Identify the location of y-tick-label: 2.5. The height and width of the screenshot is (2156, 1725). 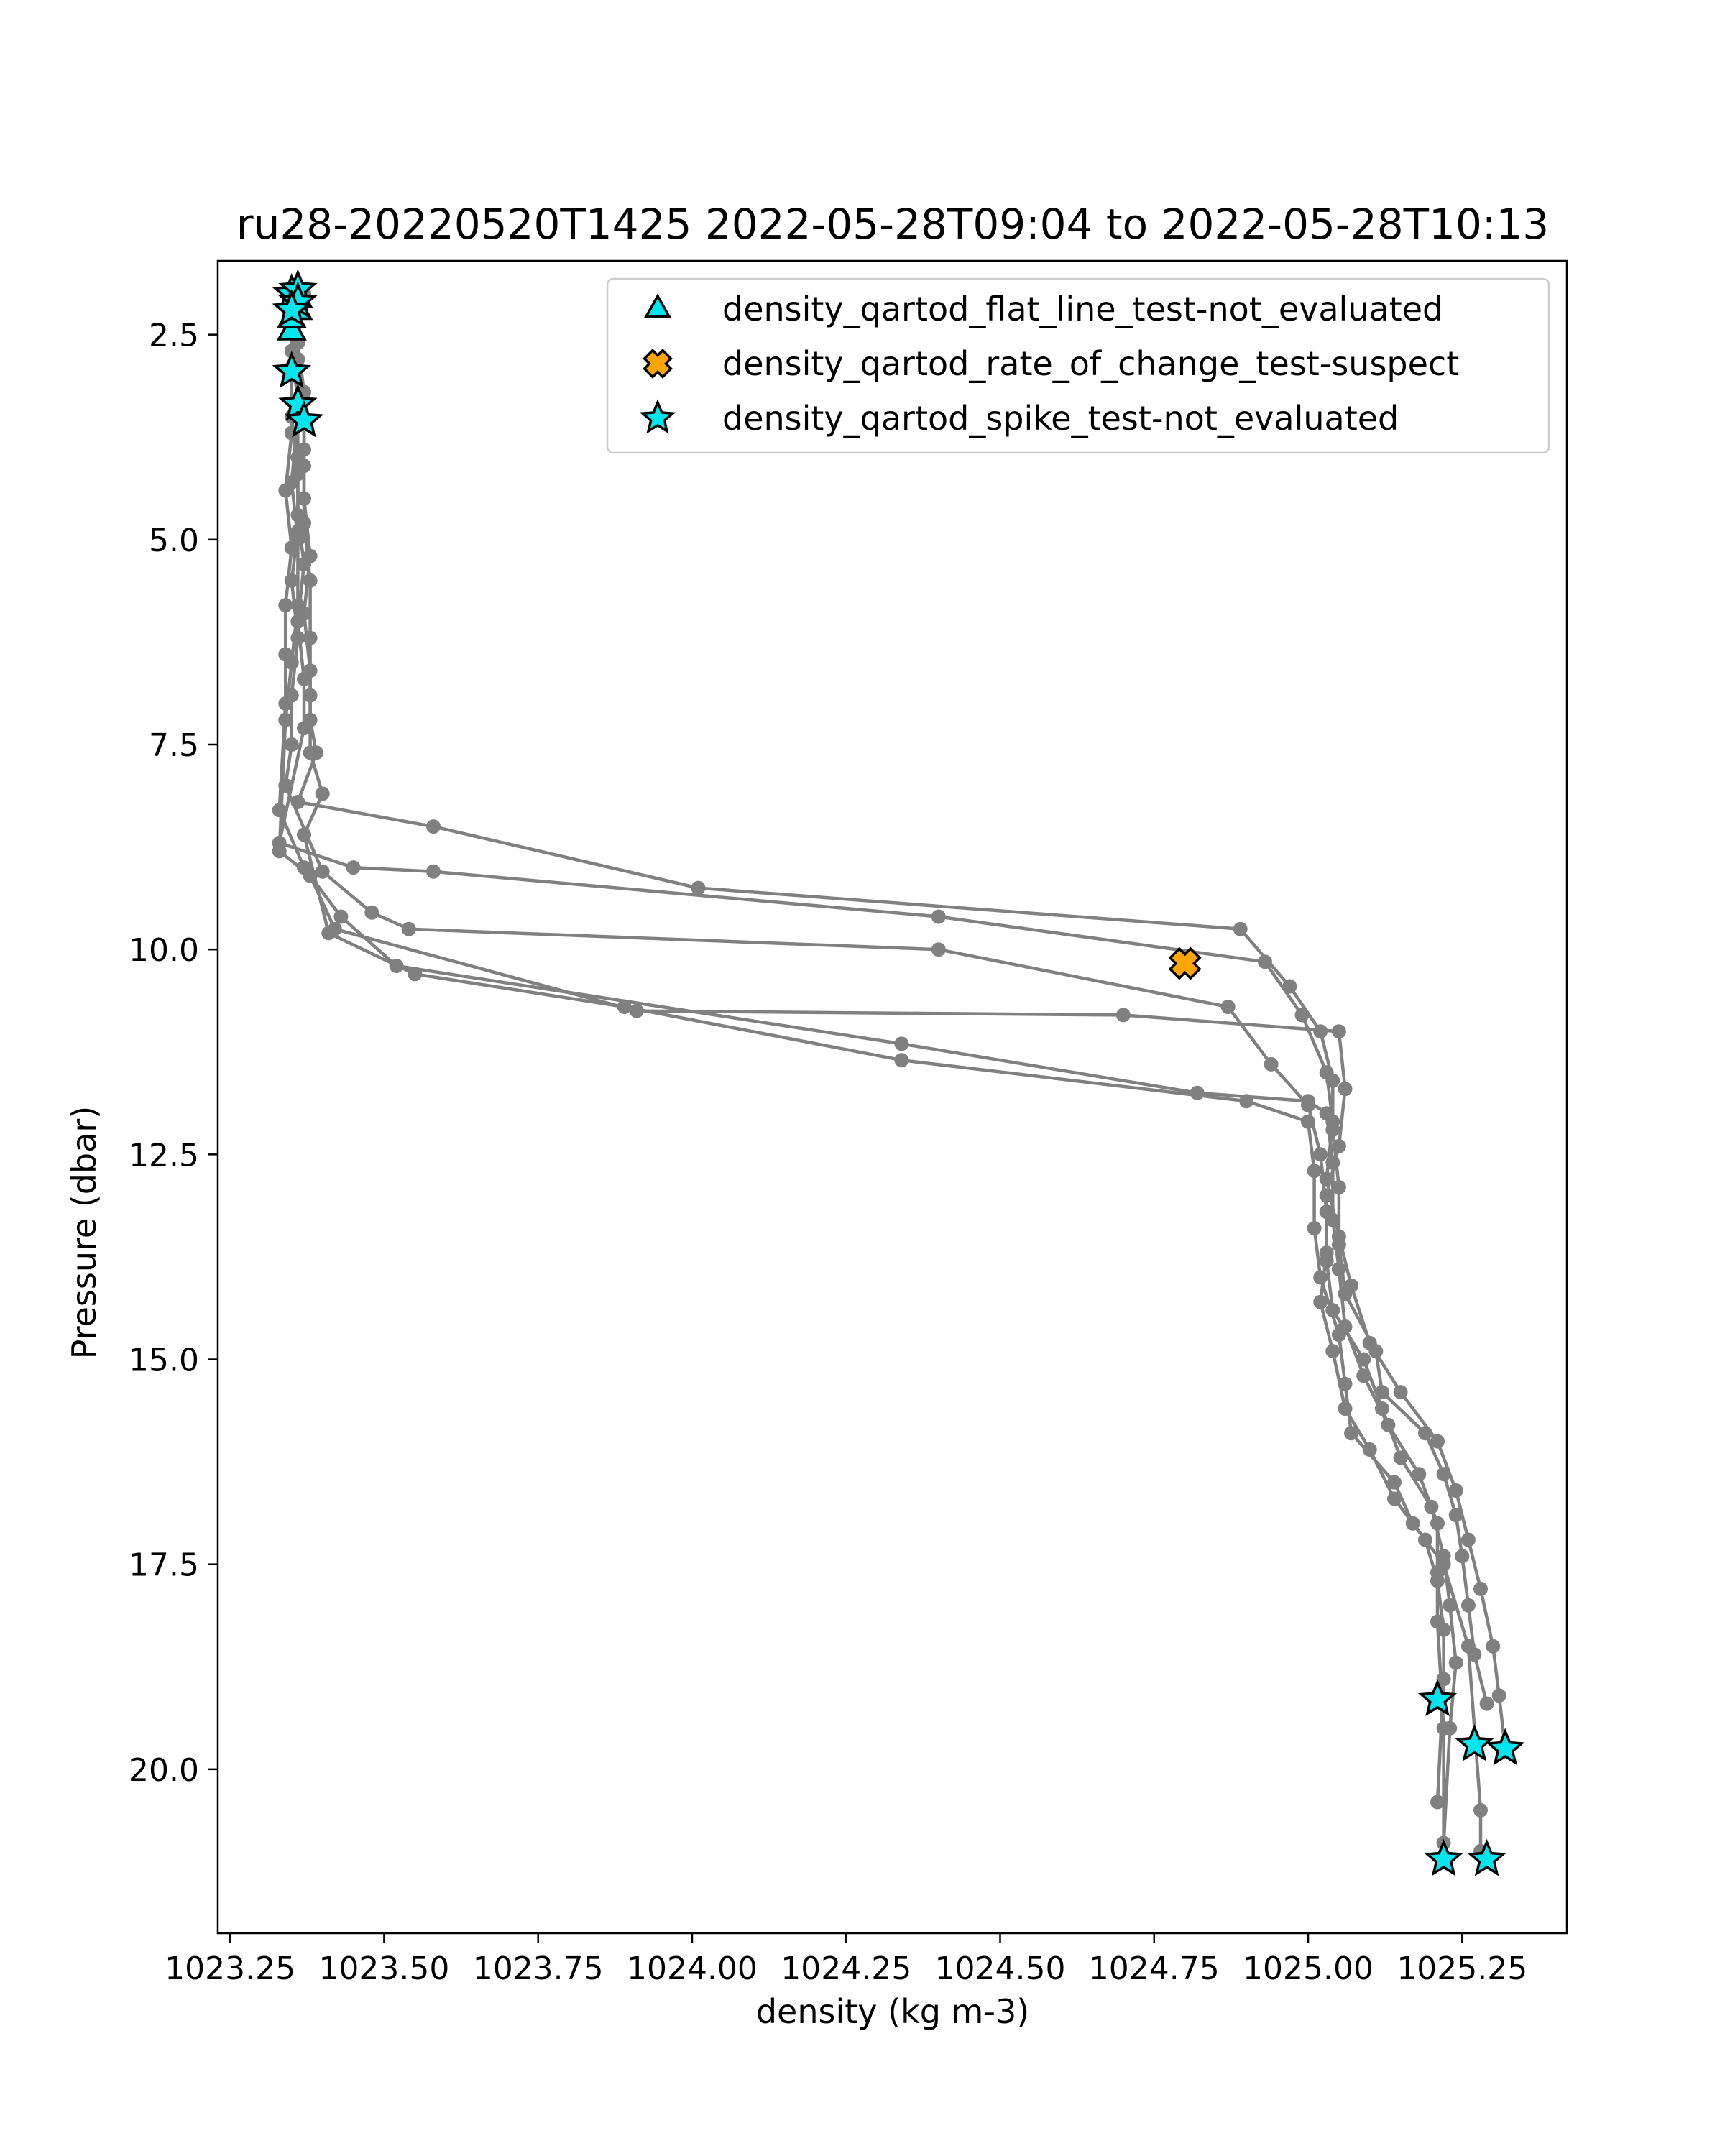
(174, 336).